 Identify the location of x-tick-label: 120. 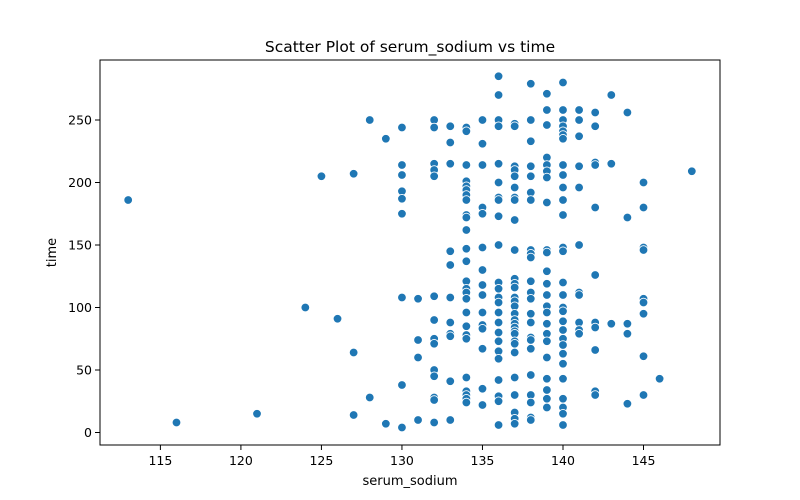
(241, 460).